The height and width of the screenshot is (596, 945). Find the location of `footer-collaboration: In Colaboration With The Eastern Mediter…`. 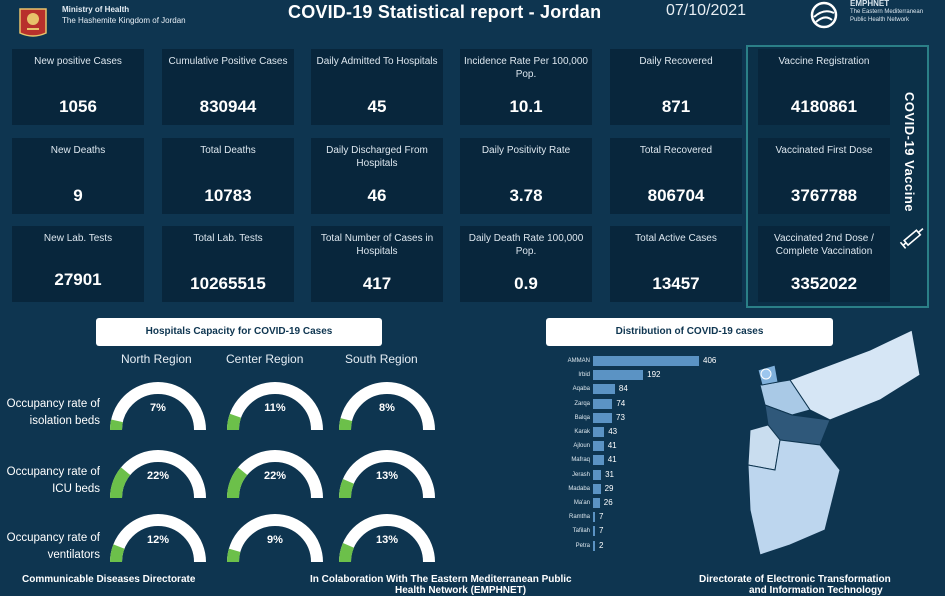

footer-collaboration: In Colaboration With The Eastern Mediter… is located at coordinates (441, 585).